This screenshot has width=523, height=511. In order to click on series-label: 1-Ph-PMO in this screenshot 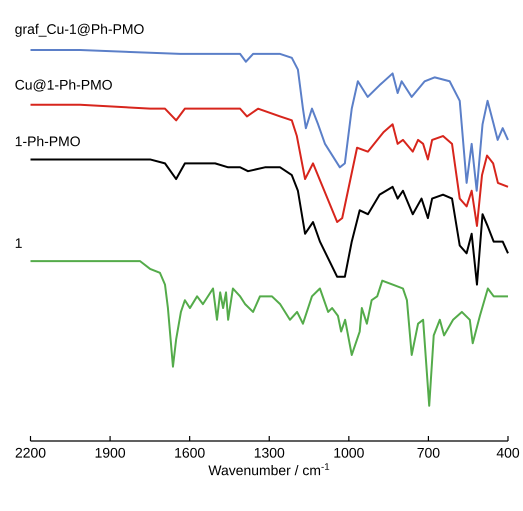, I will do `click(48, 141)`.